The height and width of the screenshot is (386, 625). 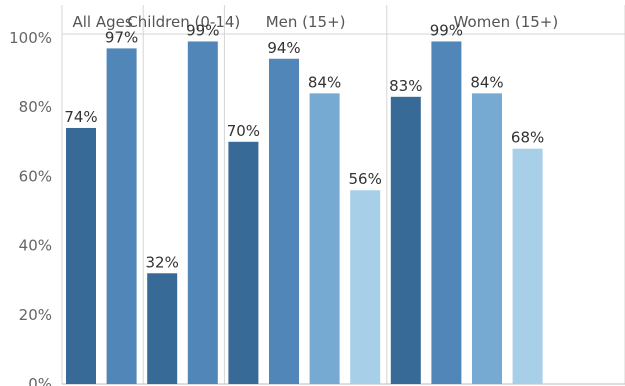 I want to click on pane-header: Children (0-14), so click(x=183, y=22).